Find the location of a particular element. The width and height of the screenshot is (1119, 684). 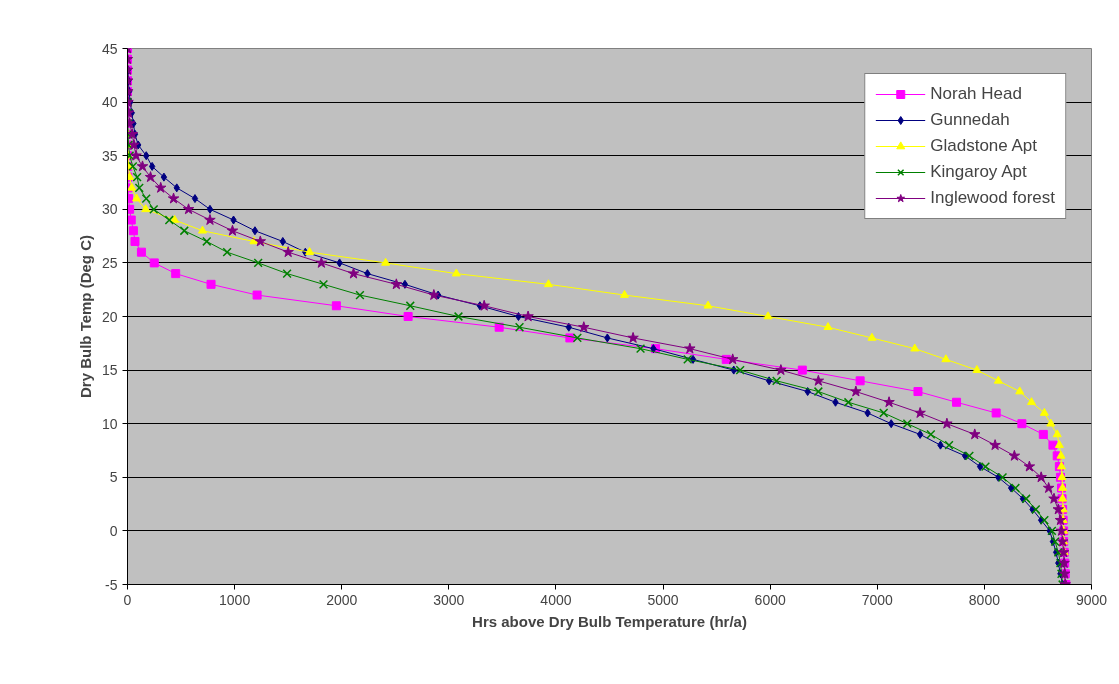

x-tick-label: 6000 is located at coordinates (770, 599).